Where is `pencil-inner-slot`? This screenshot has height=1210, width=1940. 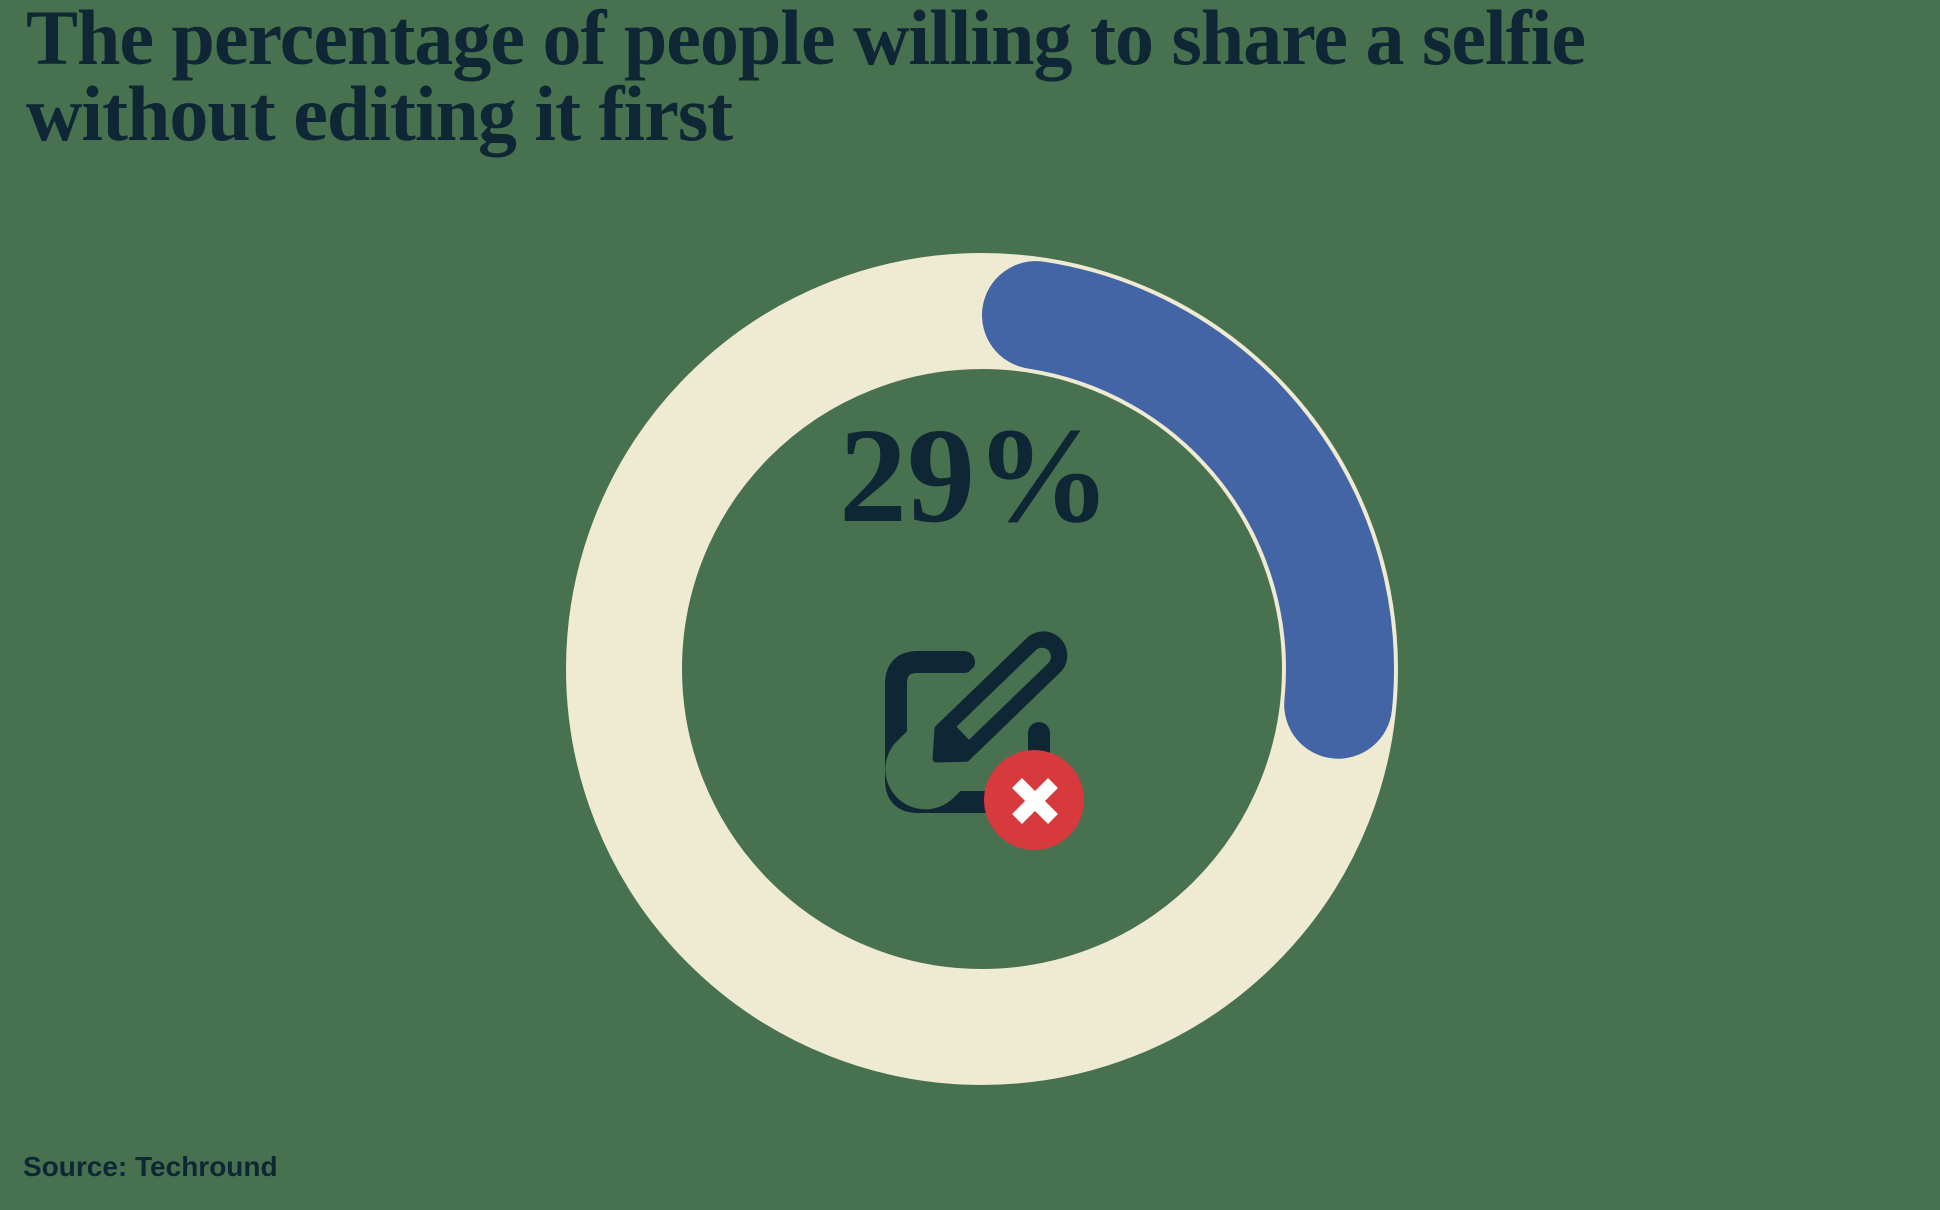 pencil-inner-slot is located at coordinates (1003, 693).